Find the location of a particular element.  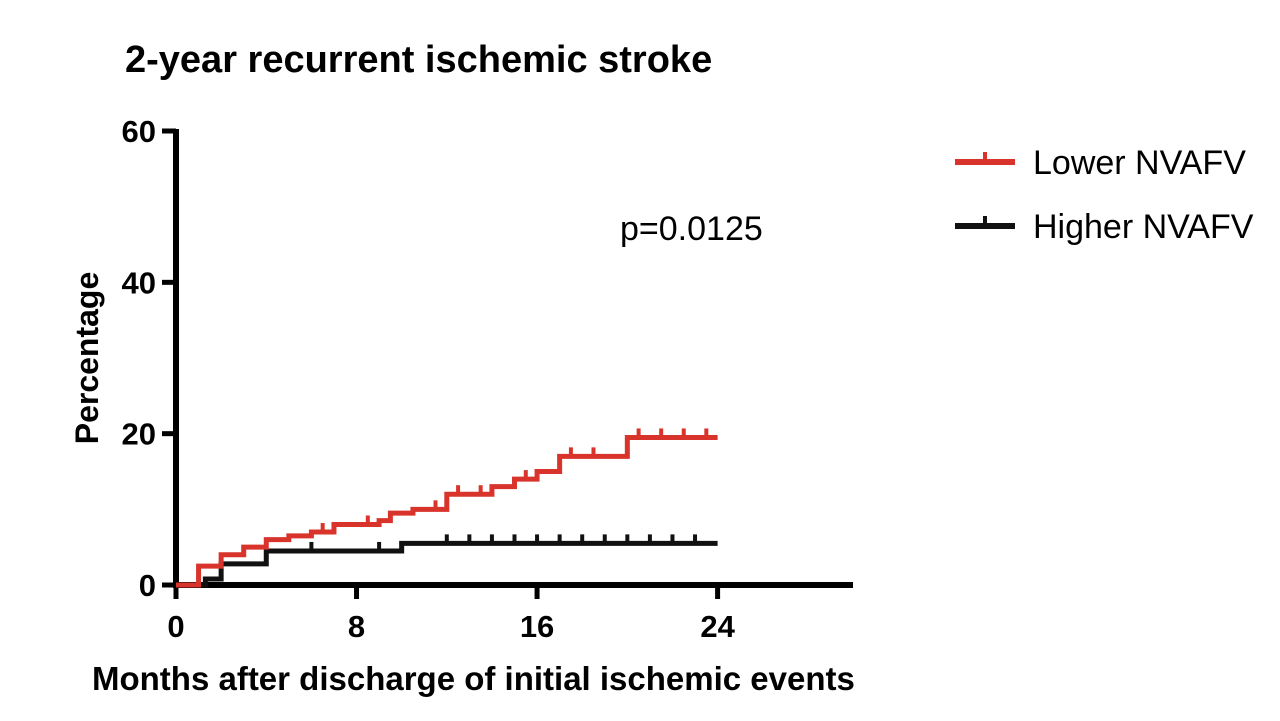

series-line-lower-nvafv is located at coordinates (447, 511).